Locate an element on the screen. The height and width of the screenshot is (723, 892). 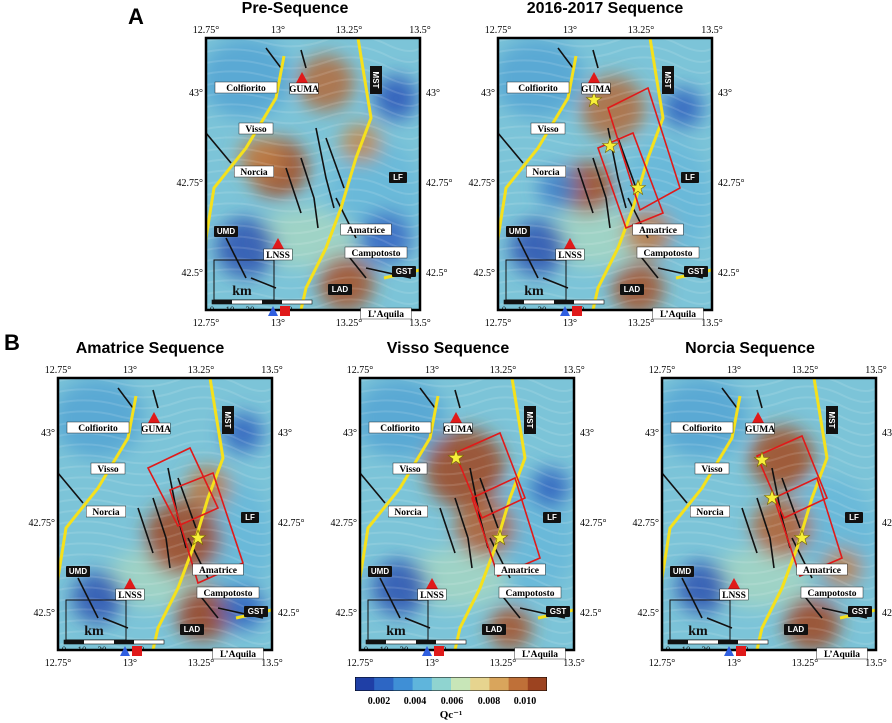
panel-label-b: B is located at coordinates (12, 342).